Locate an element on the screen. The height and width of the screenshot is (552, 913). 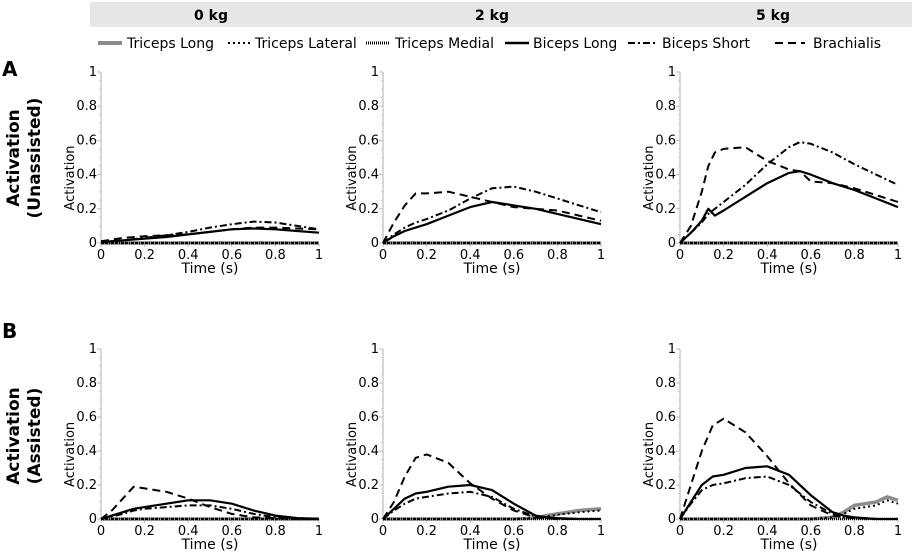
panel-a-2-kg-series-biceps-short is located at coordinates (492, 214).